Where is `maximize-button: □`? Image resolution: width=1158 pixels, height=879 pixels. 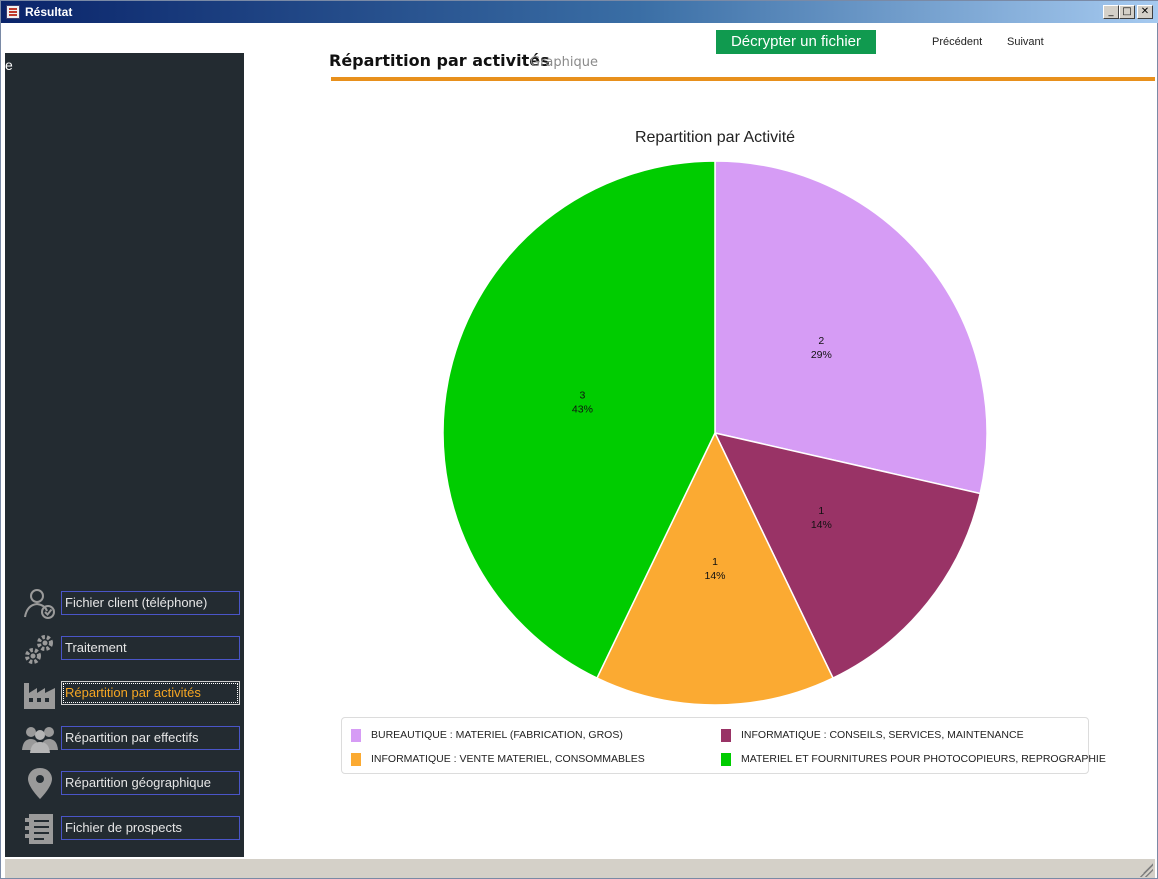 maximize-button: □ is located at coordinates (1127, 12).